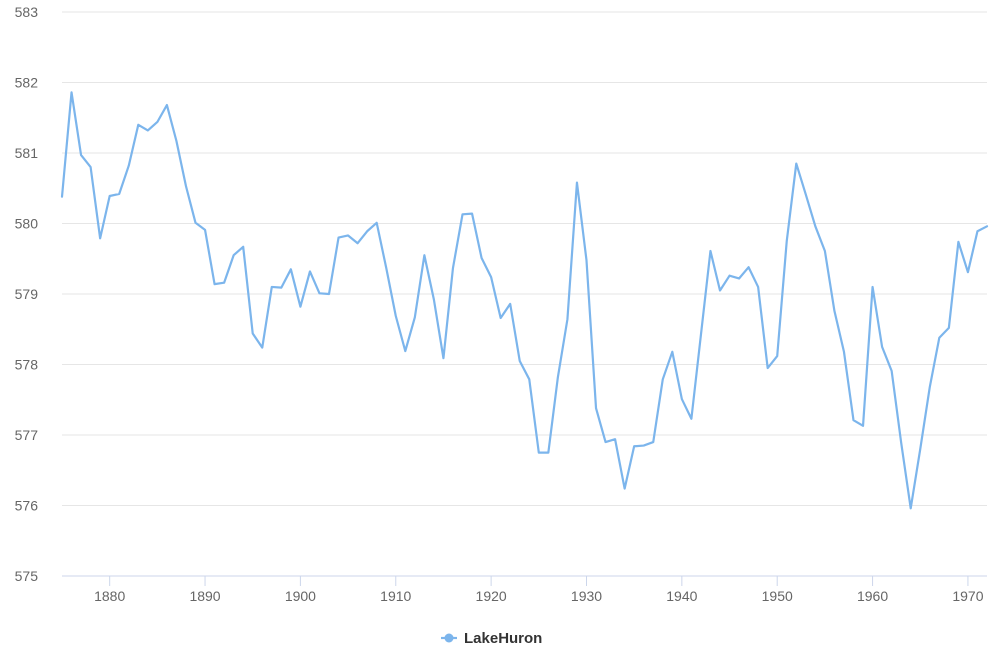  I want to click on legend: LakeHuron, so click(491, 638).